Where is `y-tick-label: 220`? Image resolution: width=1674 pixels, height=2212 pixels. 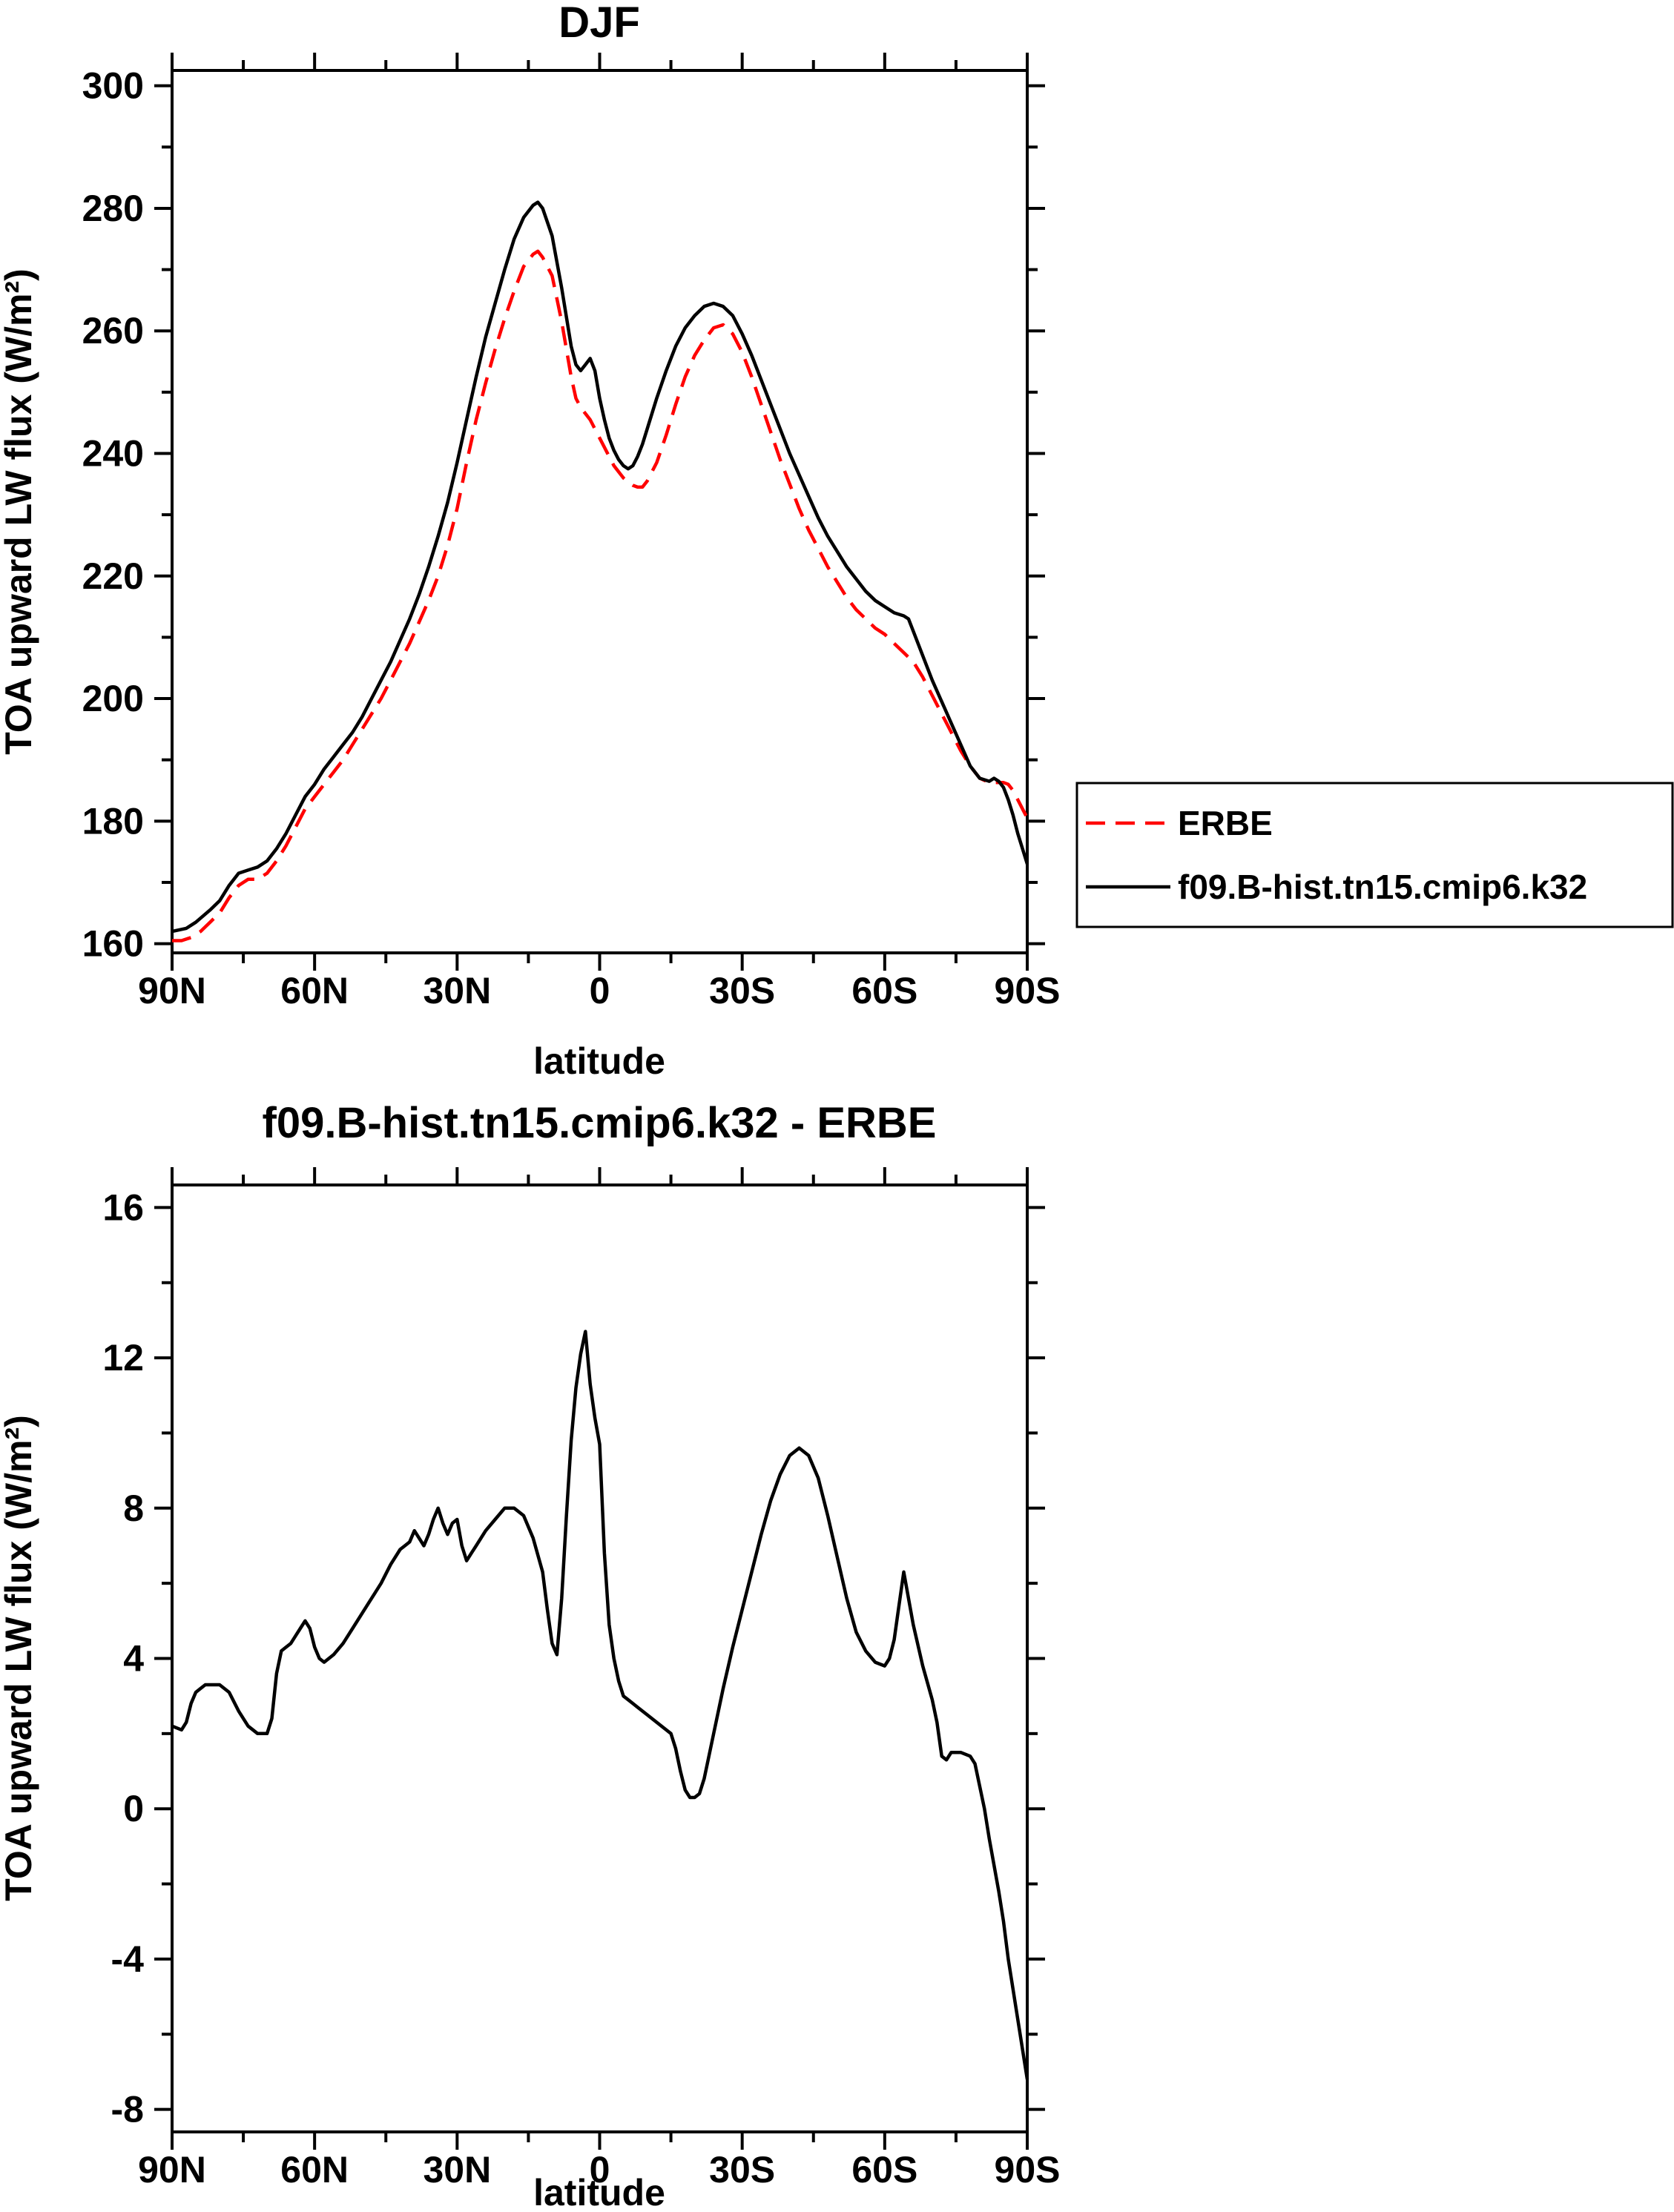
y-tick-label: 220 is located at coordinates (113, 576).